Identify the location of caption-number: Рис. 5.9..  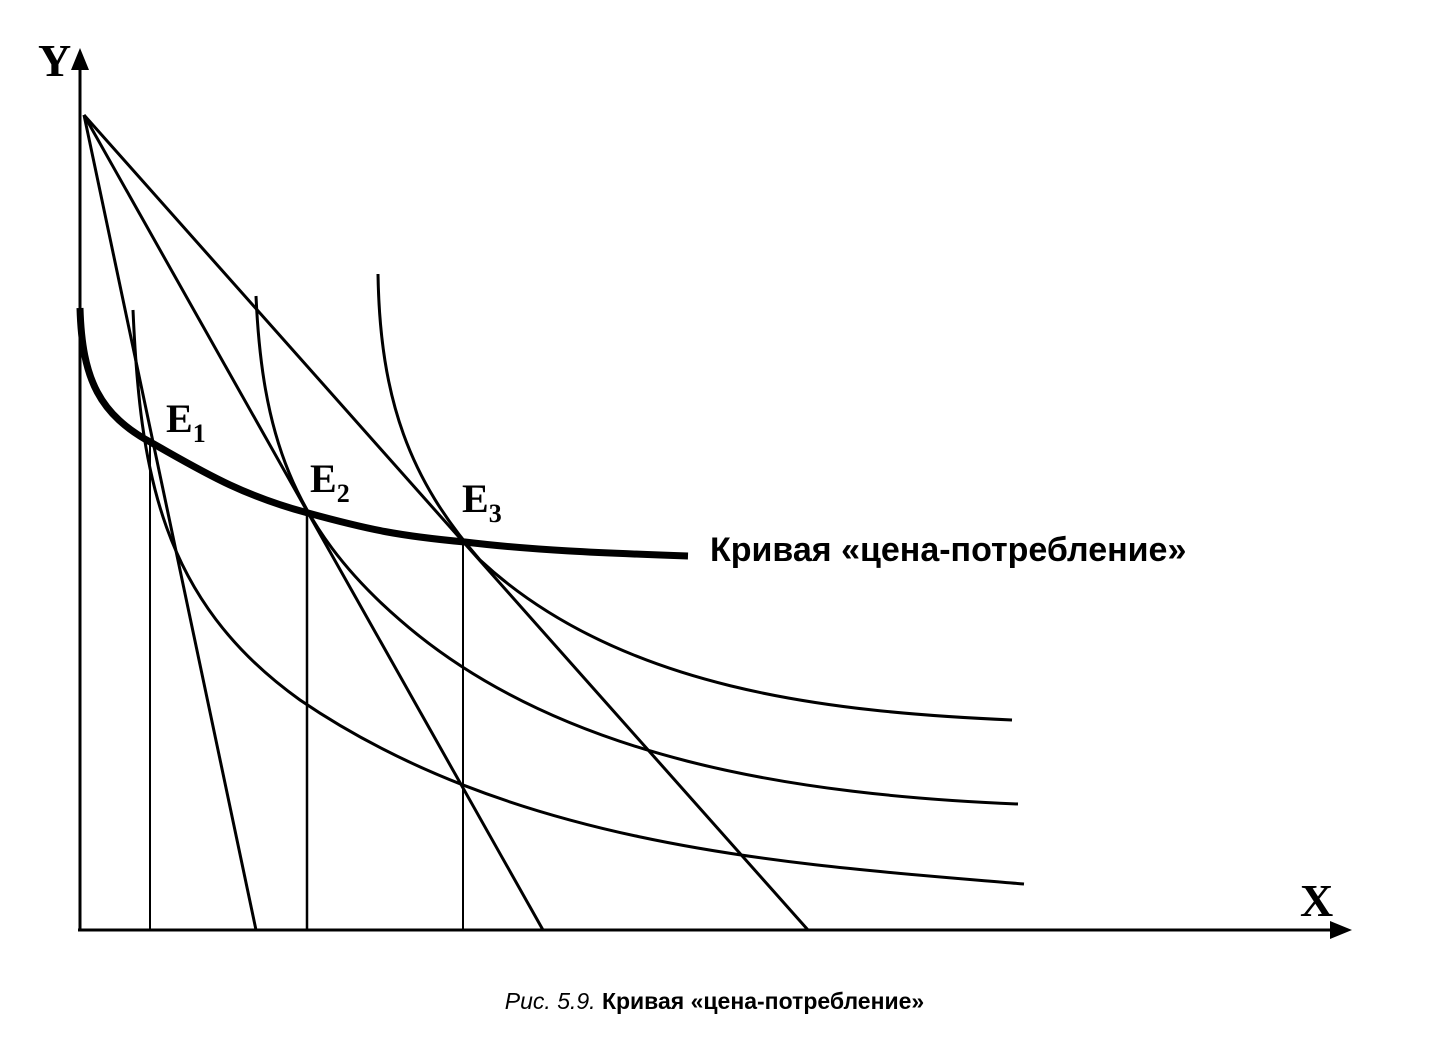
(550, 1001).